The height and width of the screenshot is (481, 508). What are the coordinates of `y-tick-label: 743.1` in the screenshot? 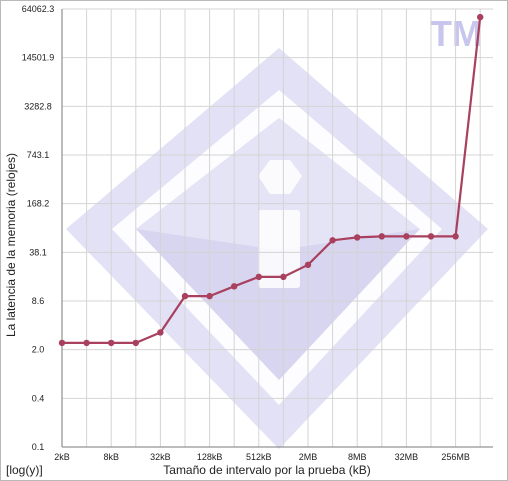 It's located at (38, 155).